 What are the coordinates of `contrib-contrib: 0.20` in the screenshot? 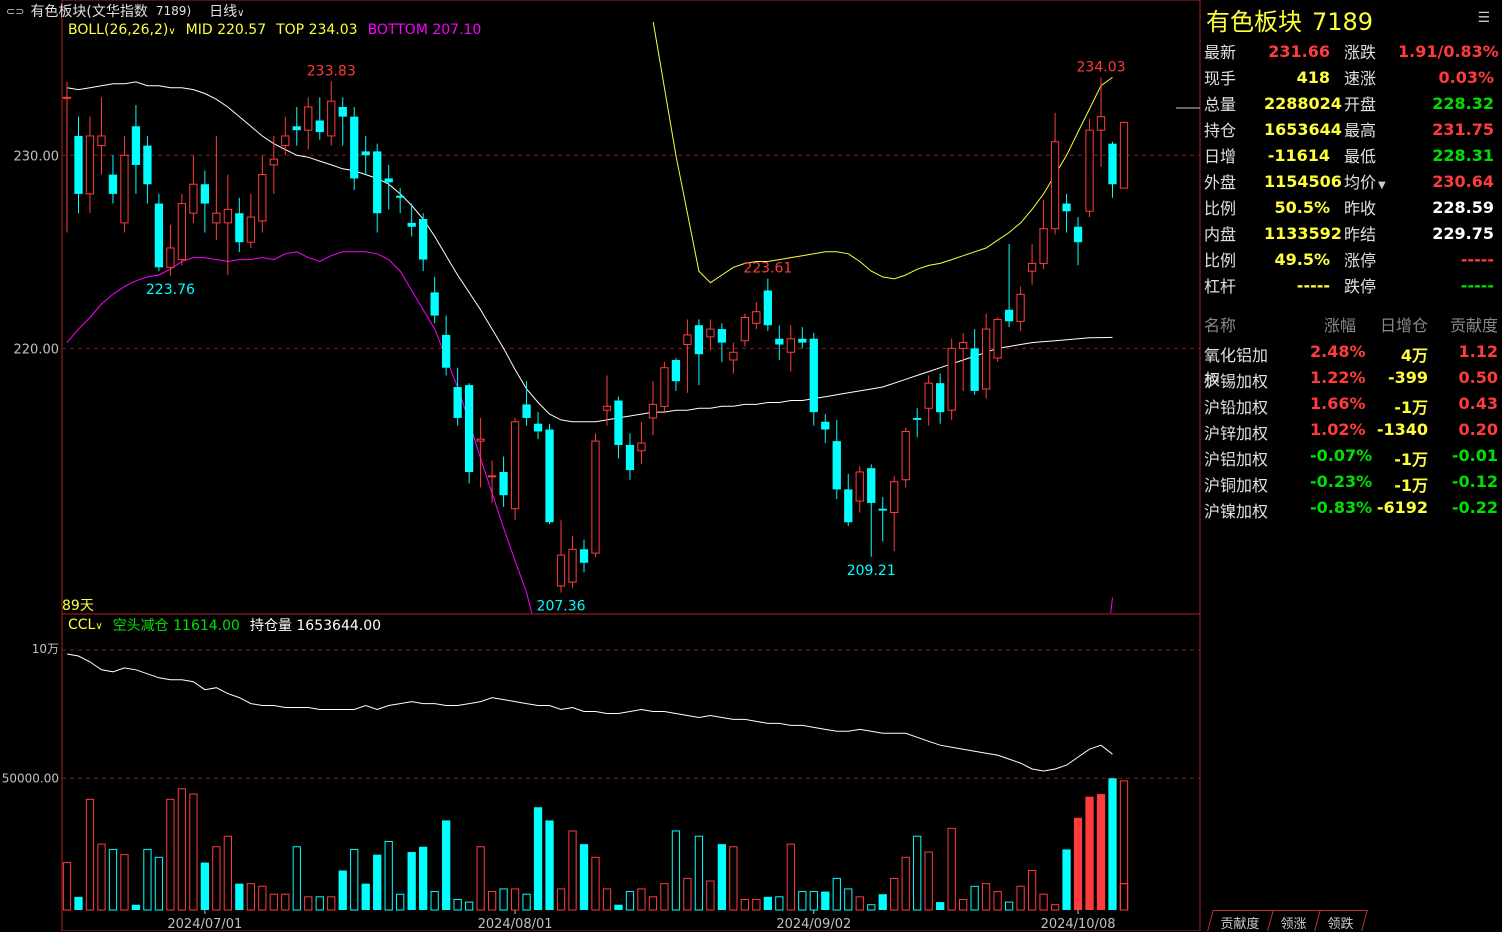 It's located at (1478, 429).